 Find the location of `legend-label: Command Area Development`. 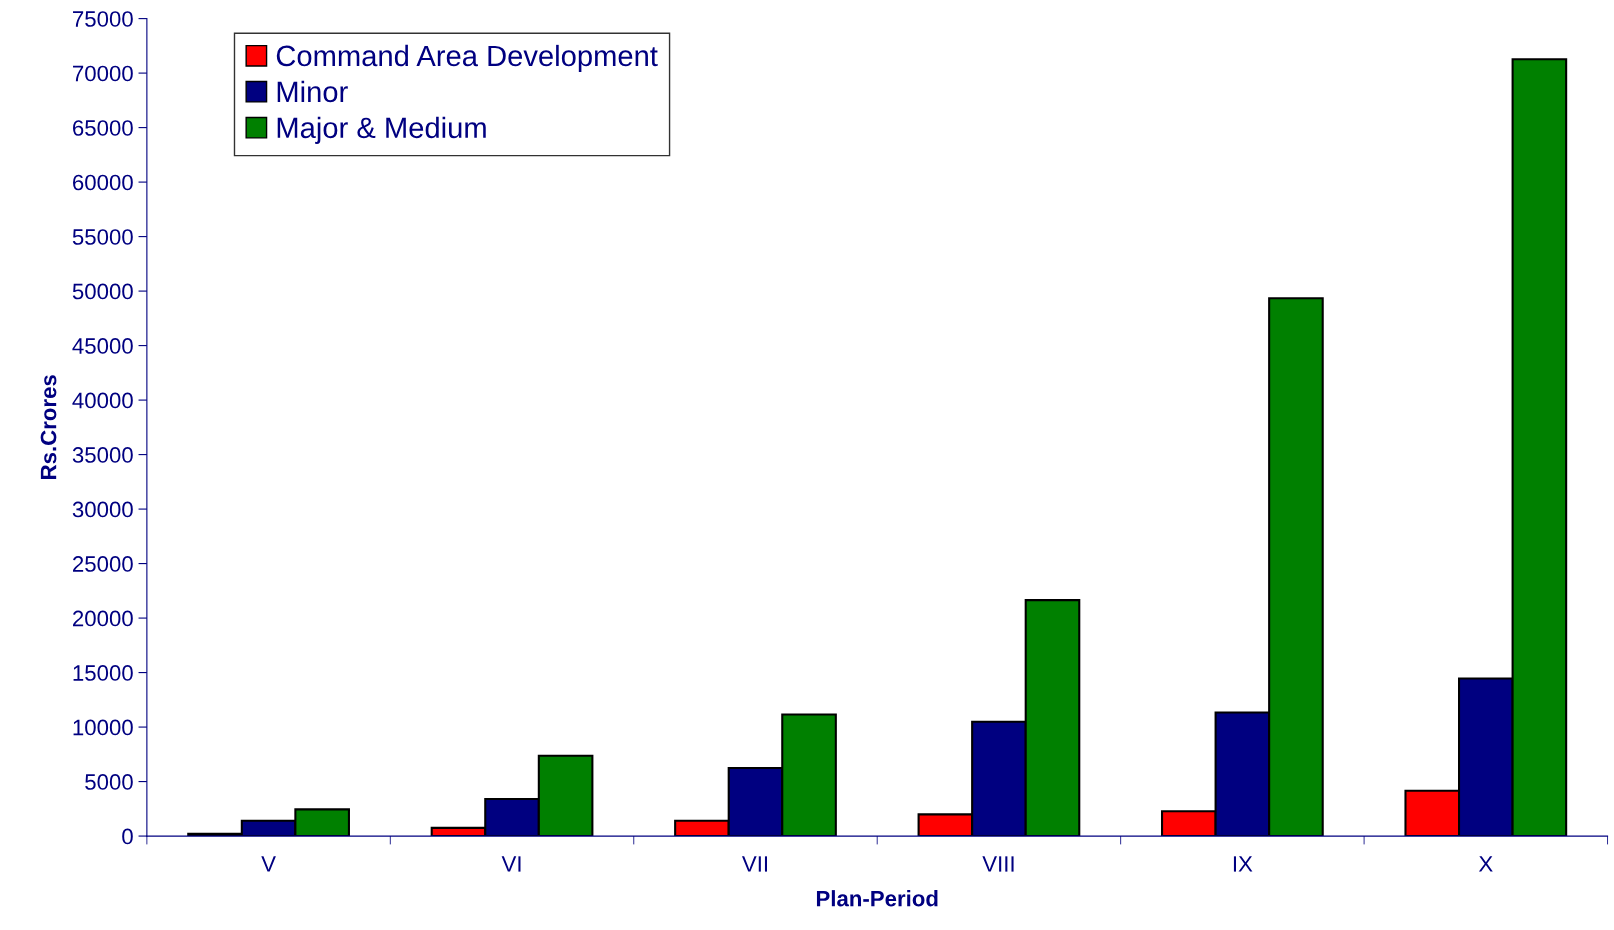

legend-label: Command Area Development is located at coordinates (467, 58).